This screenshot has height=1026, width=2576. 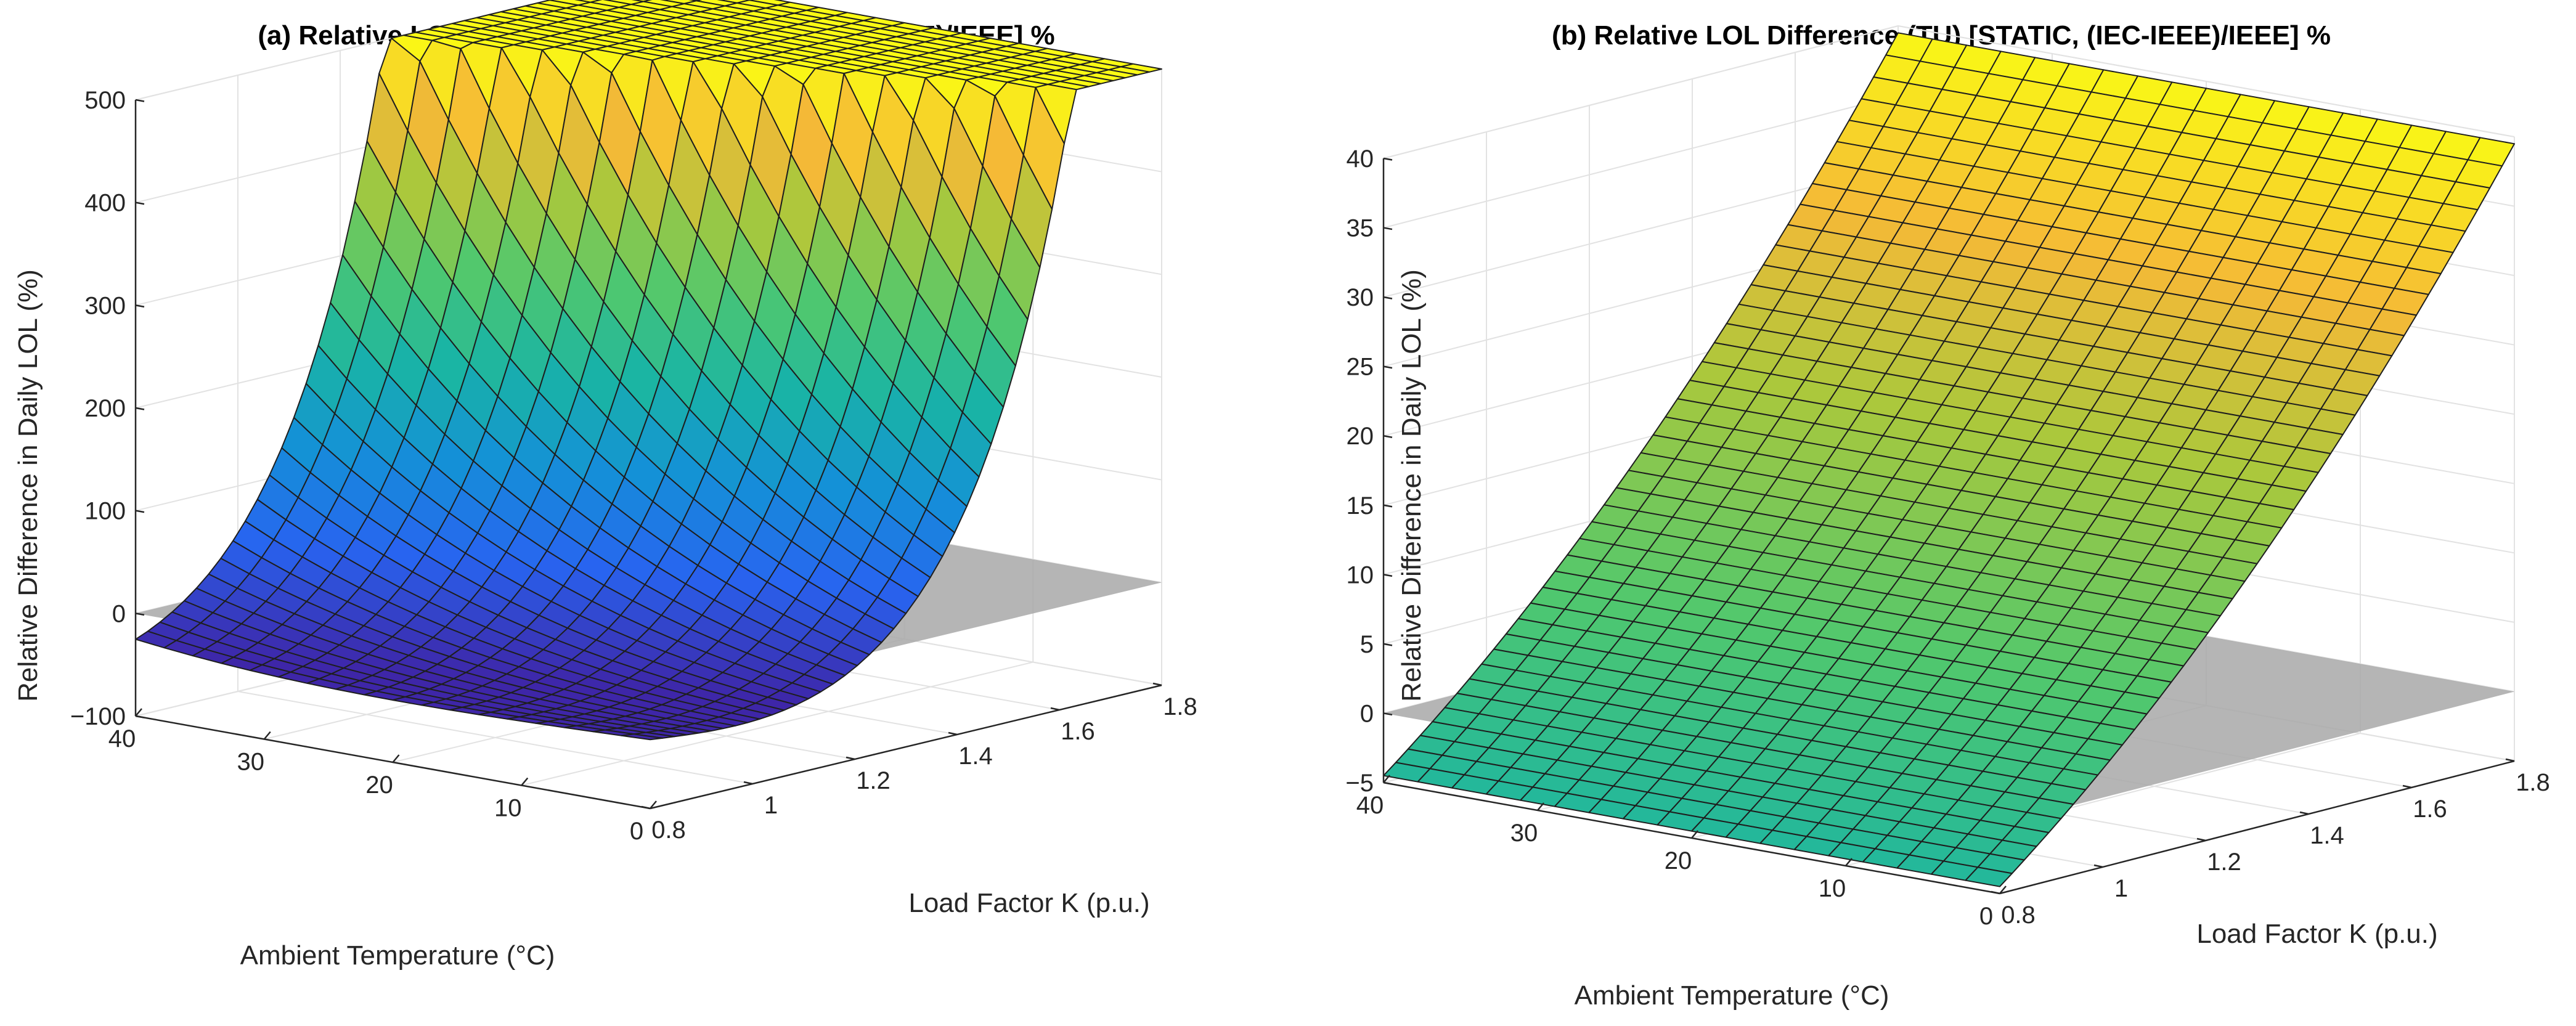 I want to click on z-tick-label: 300, so click(x=105, y=305).